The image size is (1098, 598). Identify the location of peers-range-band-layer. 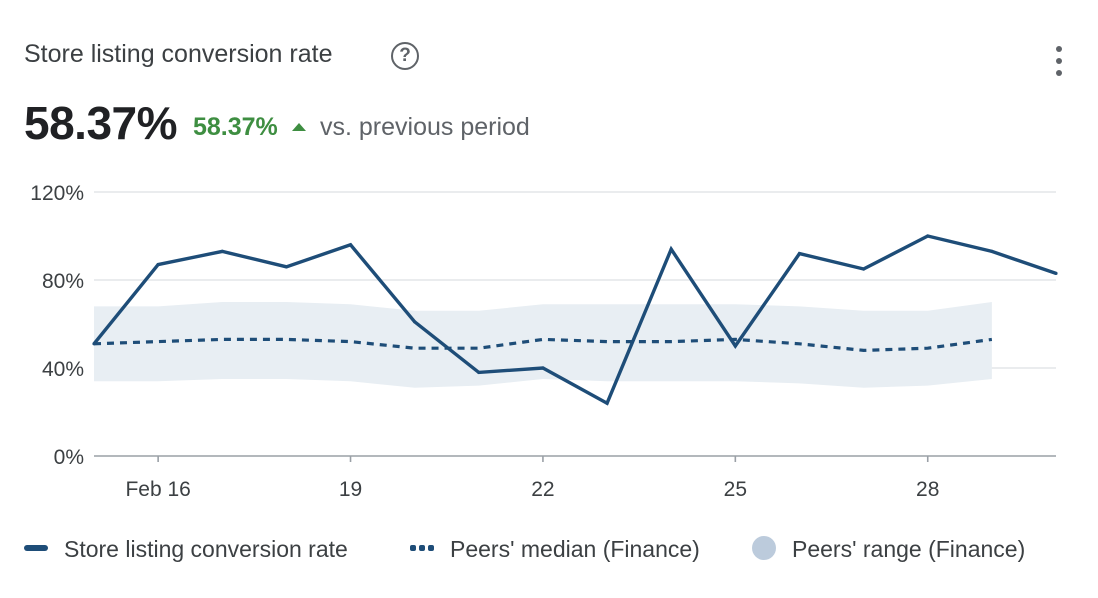
(543, 345).